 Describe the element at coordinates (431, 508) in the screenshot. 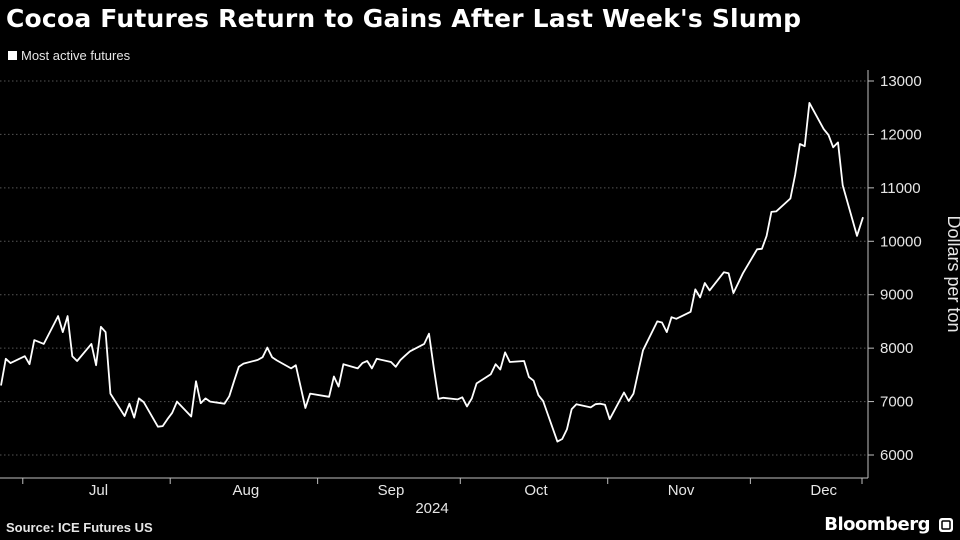

I see `x-axis-year-label: 2024` at that location.